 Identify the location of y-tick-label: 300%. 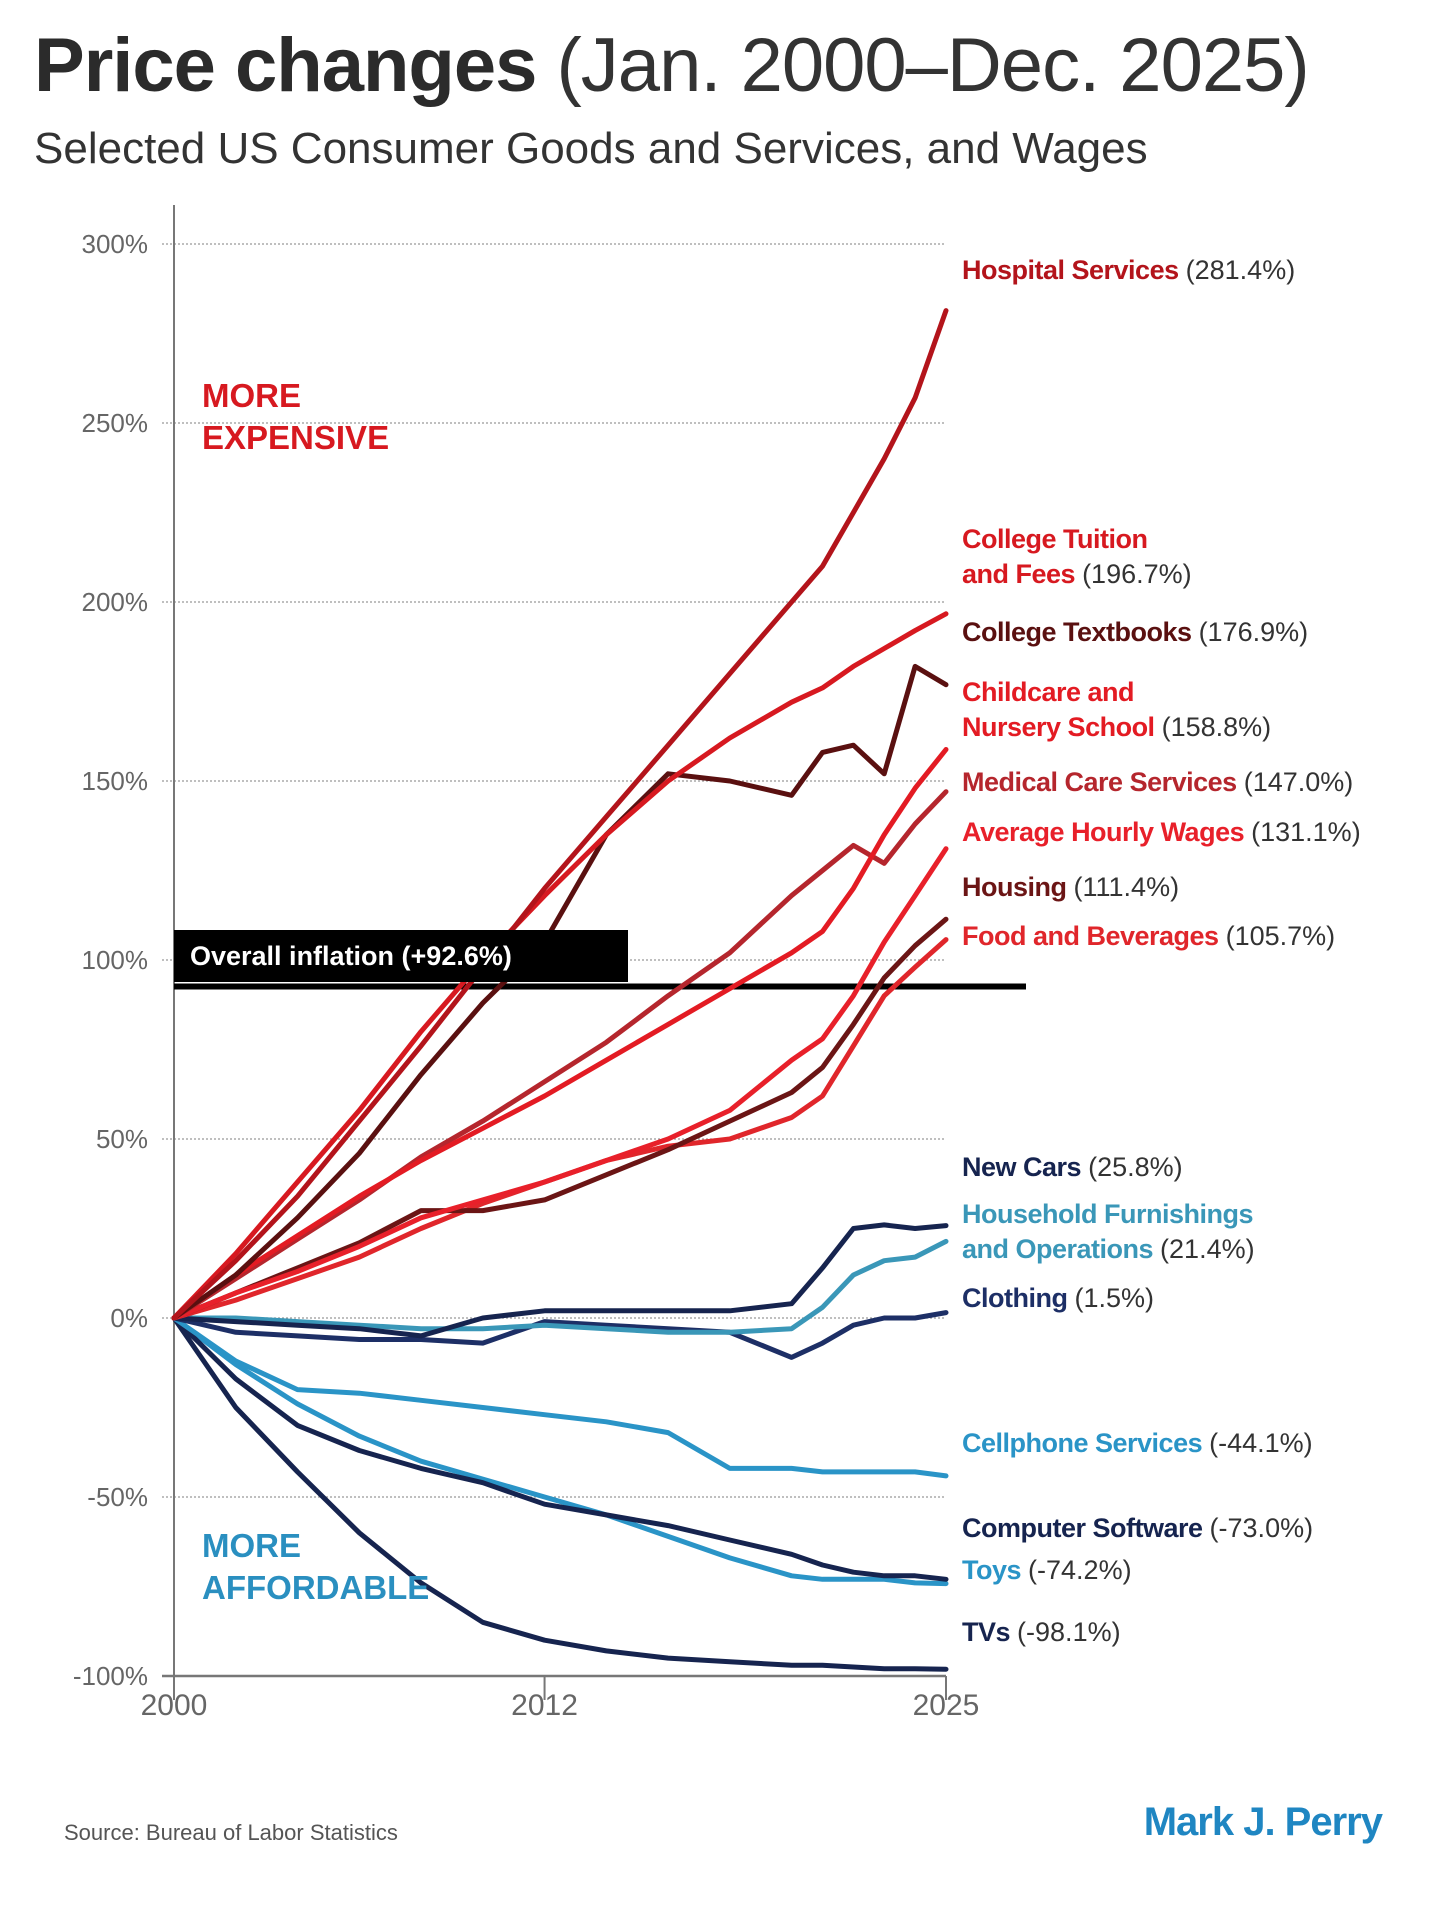
(115, 244).